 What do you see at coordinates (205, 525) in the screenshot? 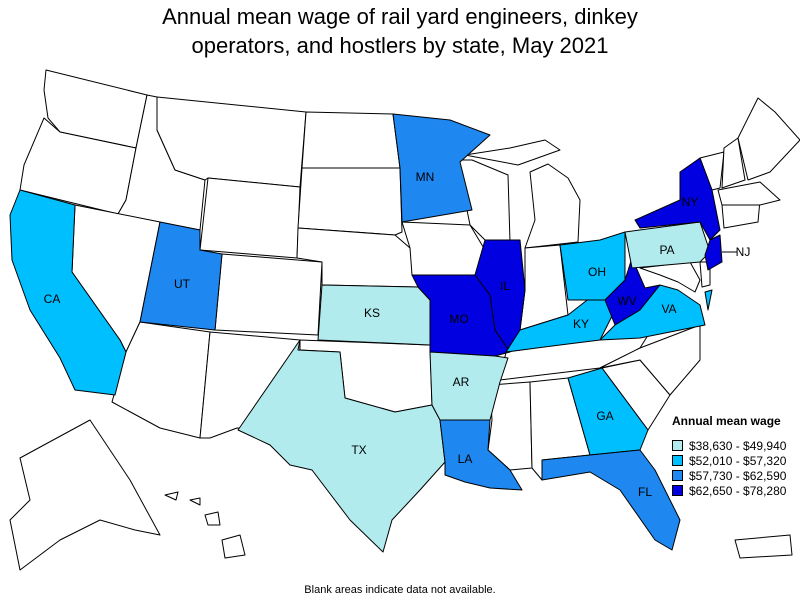
I see `state-hi` at bounding box center [205, 525].